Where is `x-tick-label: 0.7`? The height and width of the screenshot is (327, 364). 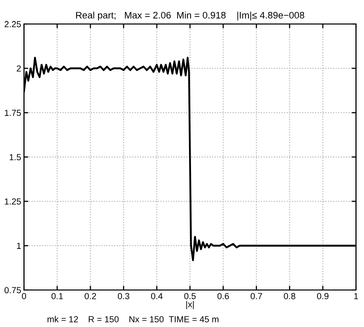
x-tick-label: 0.7 is located at coordinates (256, 296).